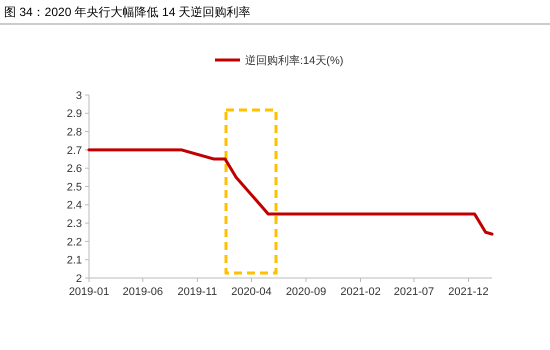 The width and height of the screenshot is (550, 350). I want to click on x-tick-label: 2019-06, so click(142, 292).